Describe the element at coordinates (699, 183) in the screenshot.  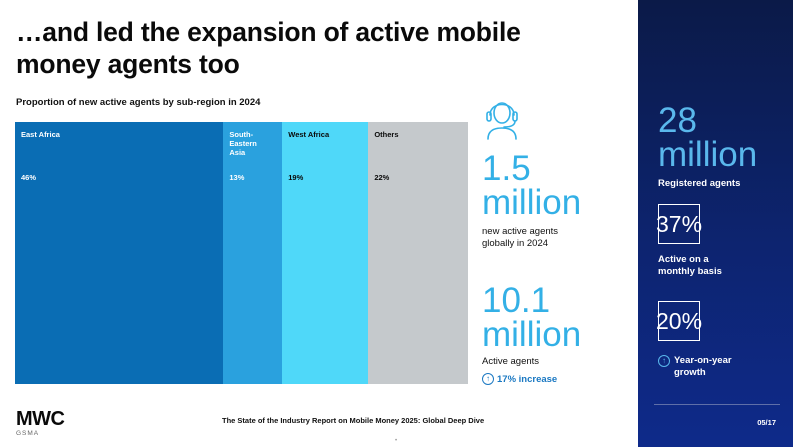
I see `registered-agents-desc: Registered agents` at that location.